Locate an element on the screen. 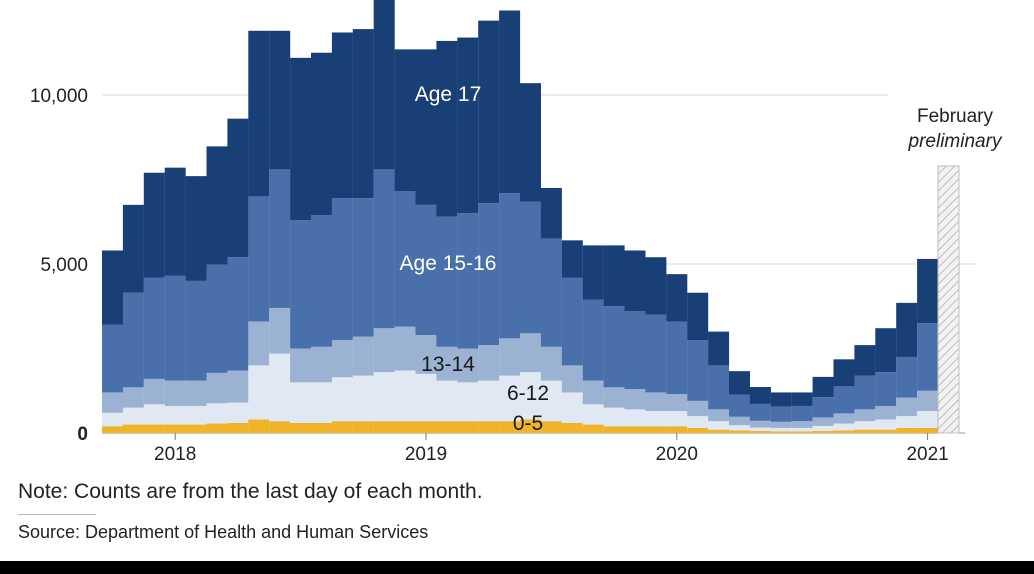 The height and width of the screenshot is (574, 1034). annotation-february: February is located at coordinates (955, 116).